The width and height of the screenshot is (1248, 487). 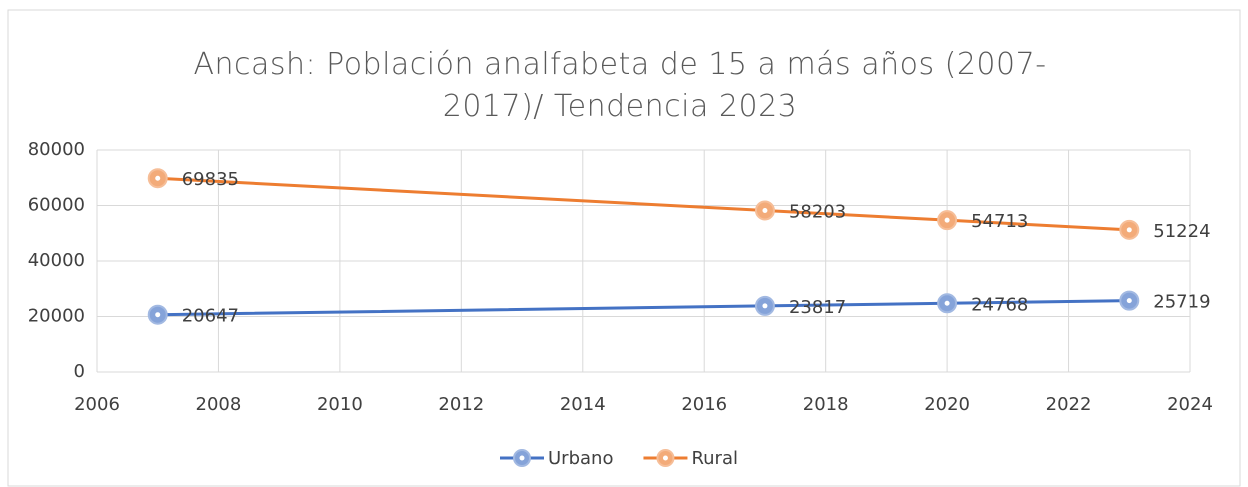 What do you see at coordinates (826, 404) in the screenshot?
I see `x-tick-label: 2018` at bounding box center [826, 404].